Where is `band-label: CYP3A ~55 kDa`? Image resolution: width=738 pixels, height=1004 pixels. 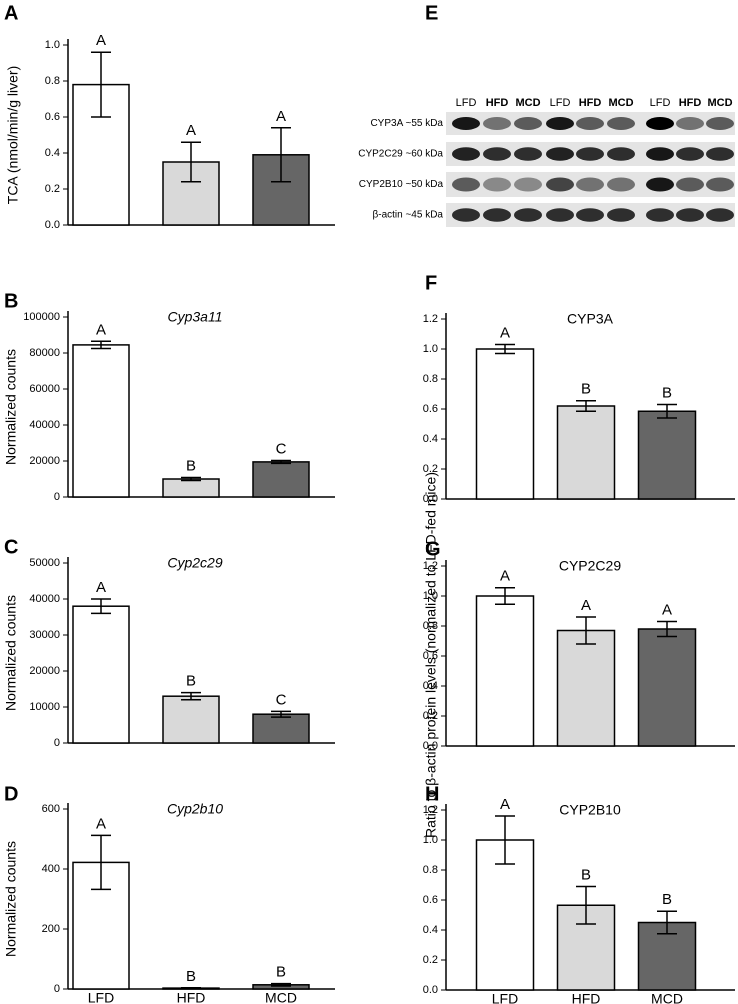
band-label: CYP3A ~55 kDa is located at coordinates (406, 123).